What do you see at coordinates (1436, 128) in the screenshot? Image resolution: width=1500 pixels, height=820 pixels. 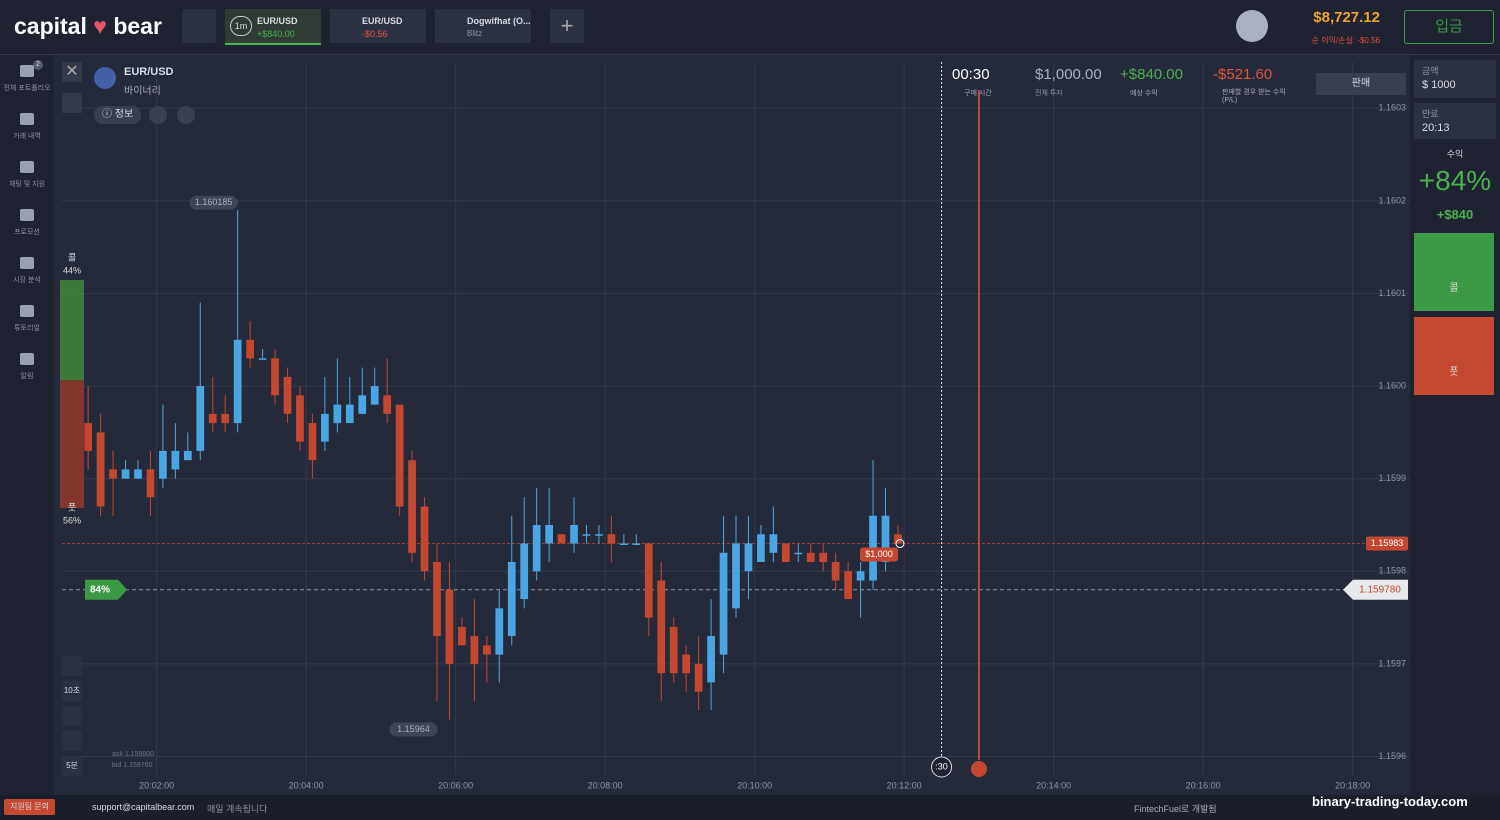 I see `expiry-value: 20:13` at bounding box center [1436, 128].